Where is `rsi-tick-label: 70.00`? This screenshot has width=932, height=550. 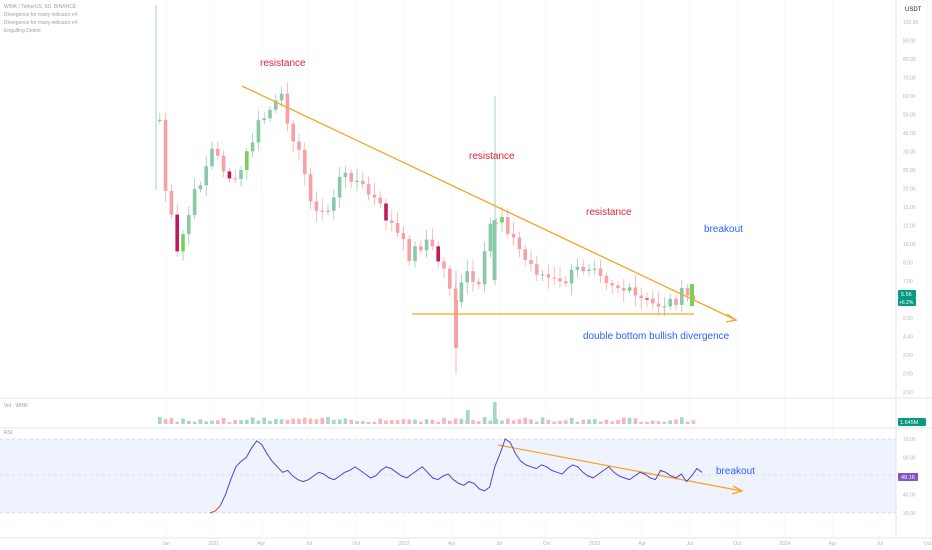
rsi-tick-label: 70.00 is located at coordinates (909, 440).